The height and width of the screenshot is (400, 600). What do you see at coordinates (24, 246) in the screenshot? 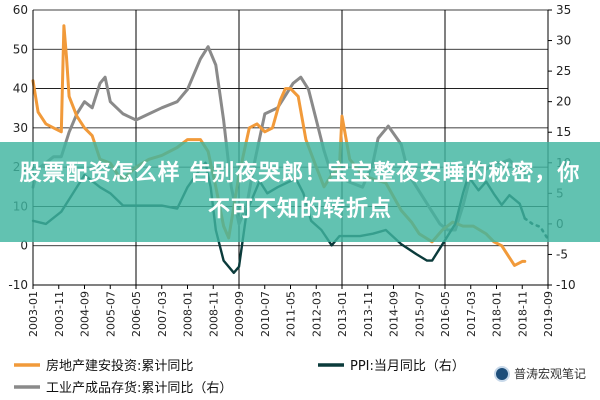
I see `left-tick-label-0: 0` at bounding box center [24, 246].